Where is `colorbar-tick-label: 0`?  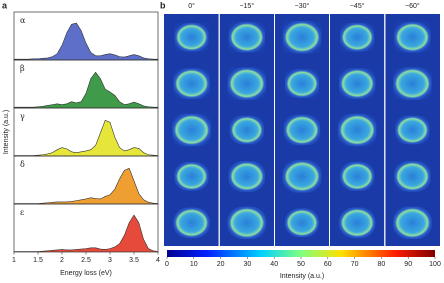 colorbar-tick-label: 0 is located at coordinates (167, 264).